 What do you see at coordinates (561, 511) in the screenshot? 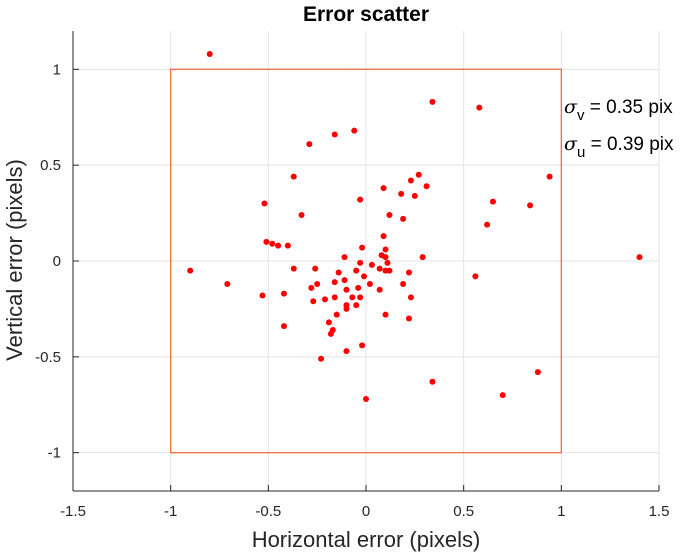
I see `x-tick-label-5: 1` at bounding box center [561, 511].